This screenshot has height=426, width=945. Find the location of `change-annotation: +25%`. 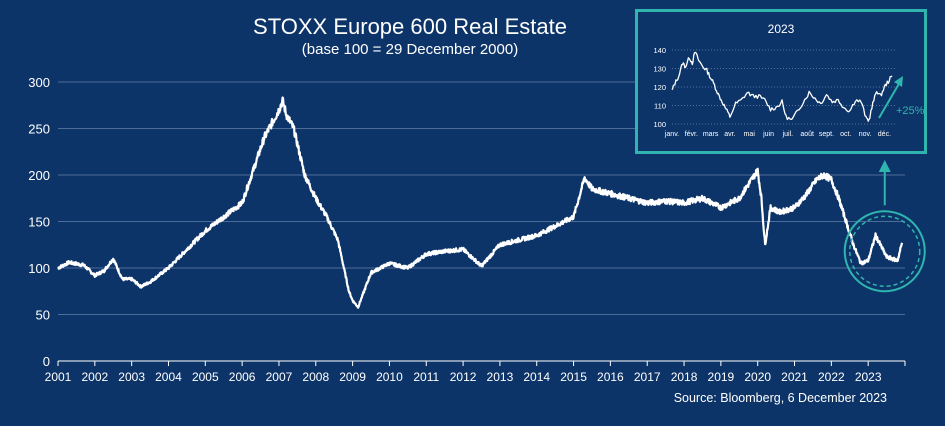

change-annotation: +25% is located at coordinates (910, 111).